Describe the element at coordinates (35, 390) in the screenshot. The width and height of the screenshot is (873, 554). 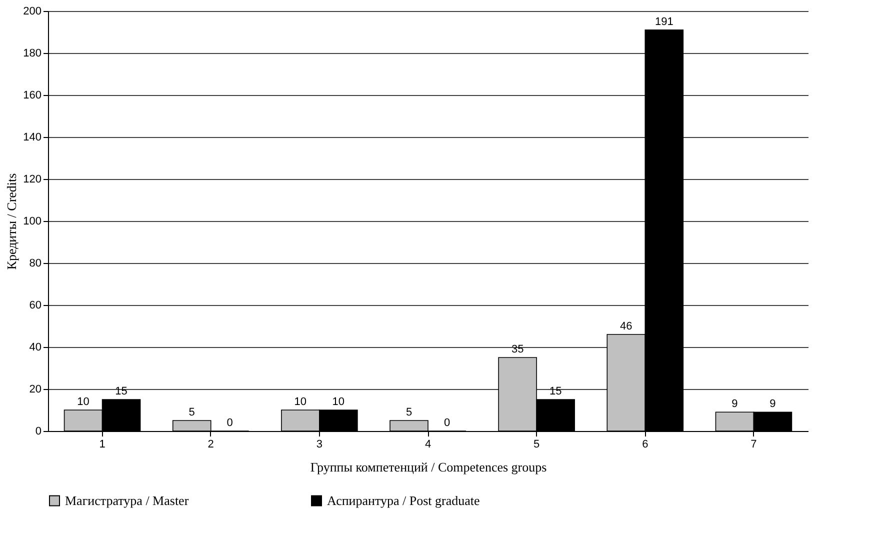
I see `y-tick-label: 20` at that location.